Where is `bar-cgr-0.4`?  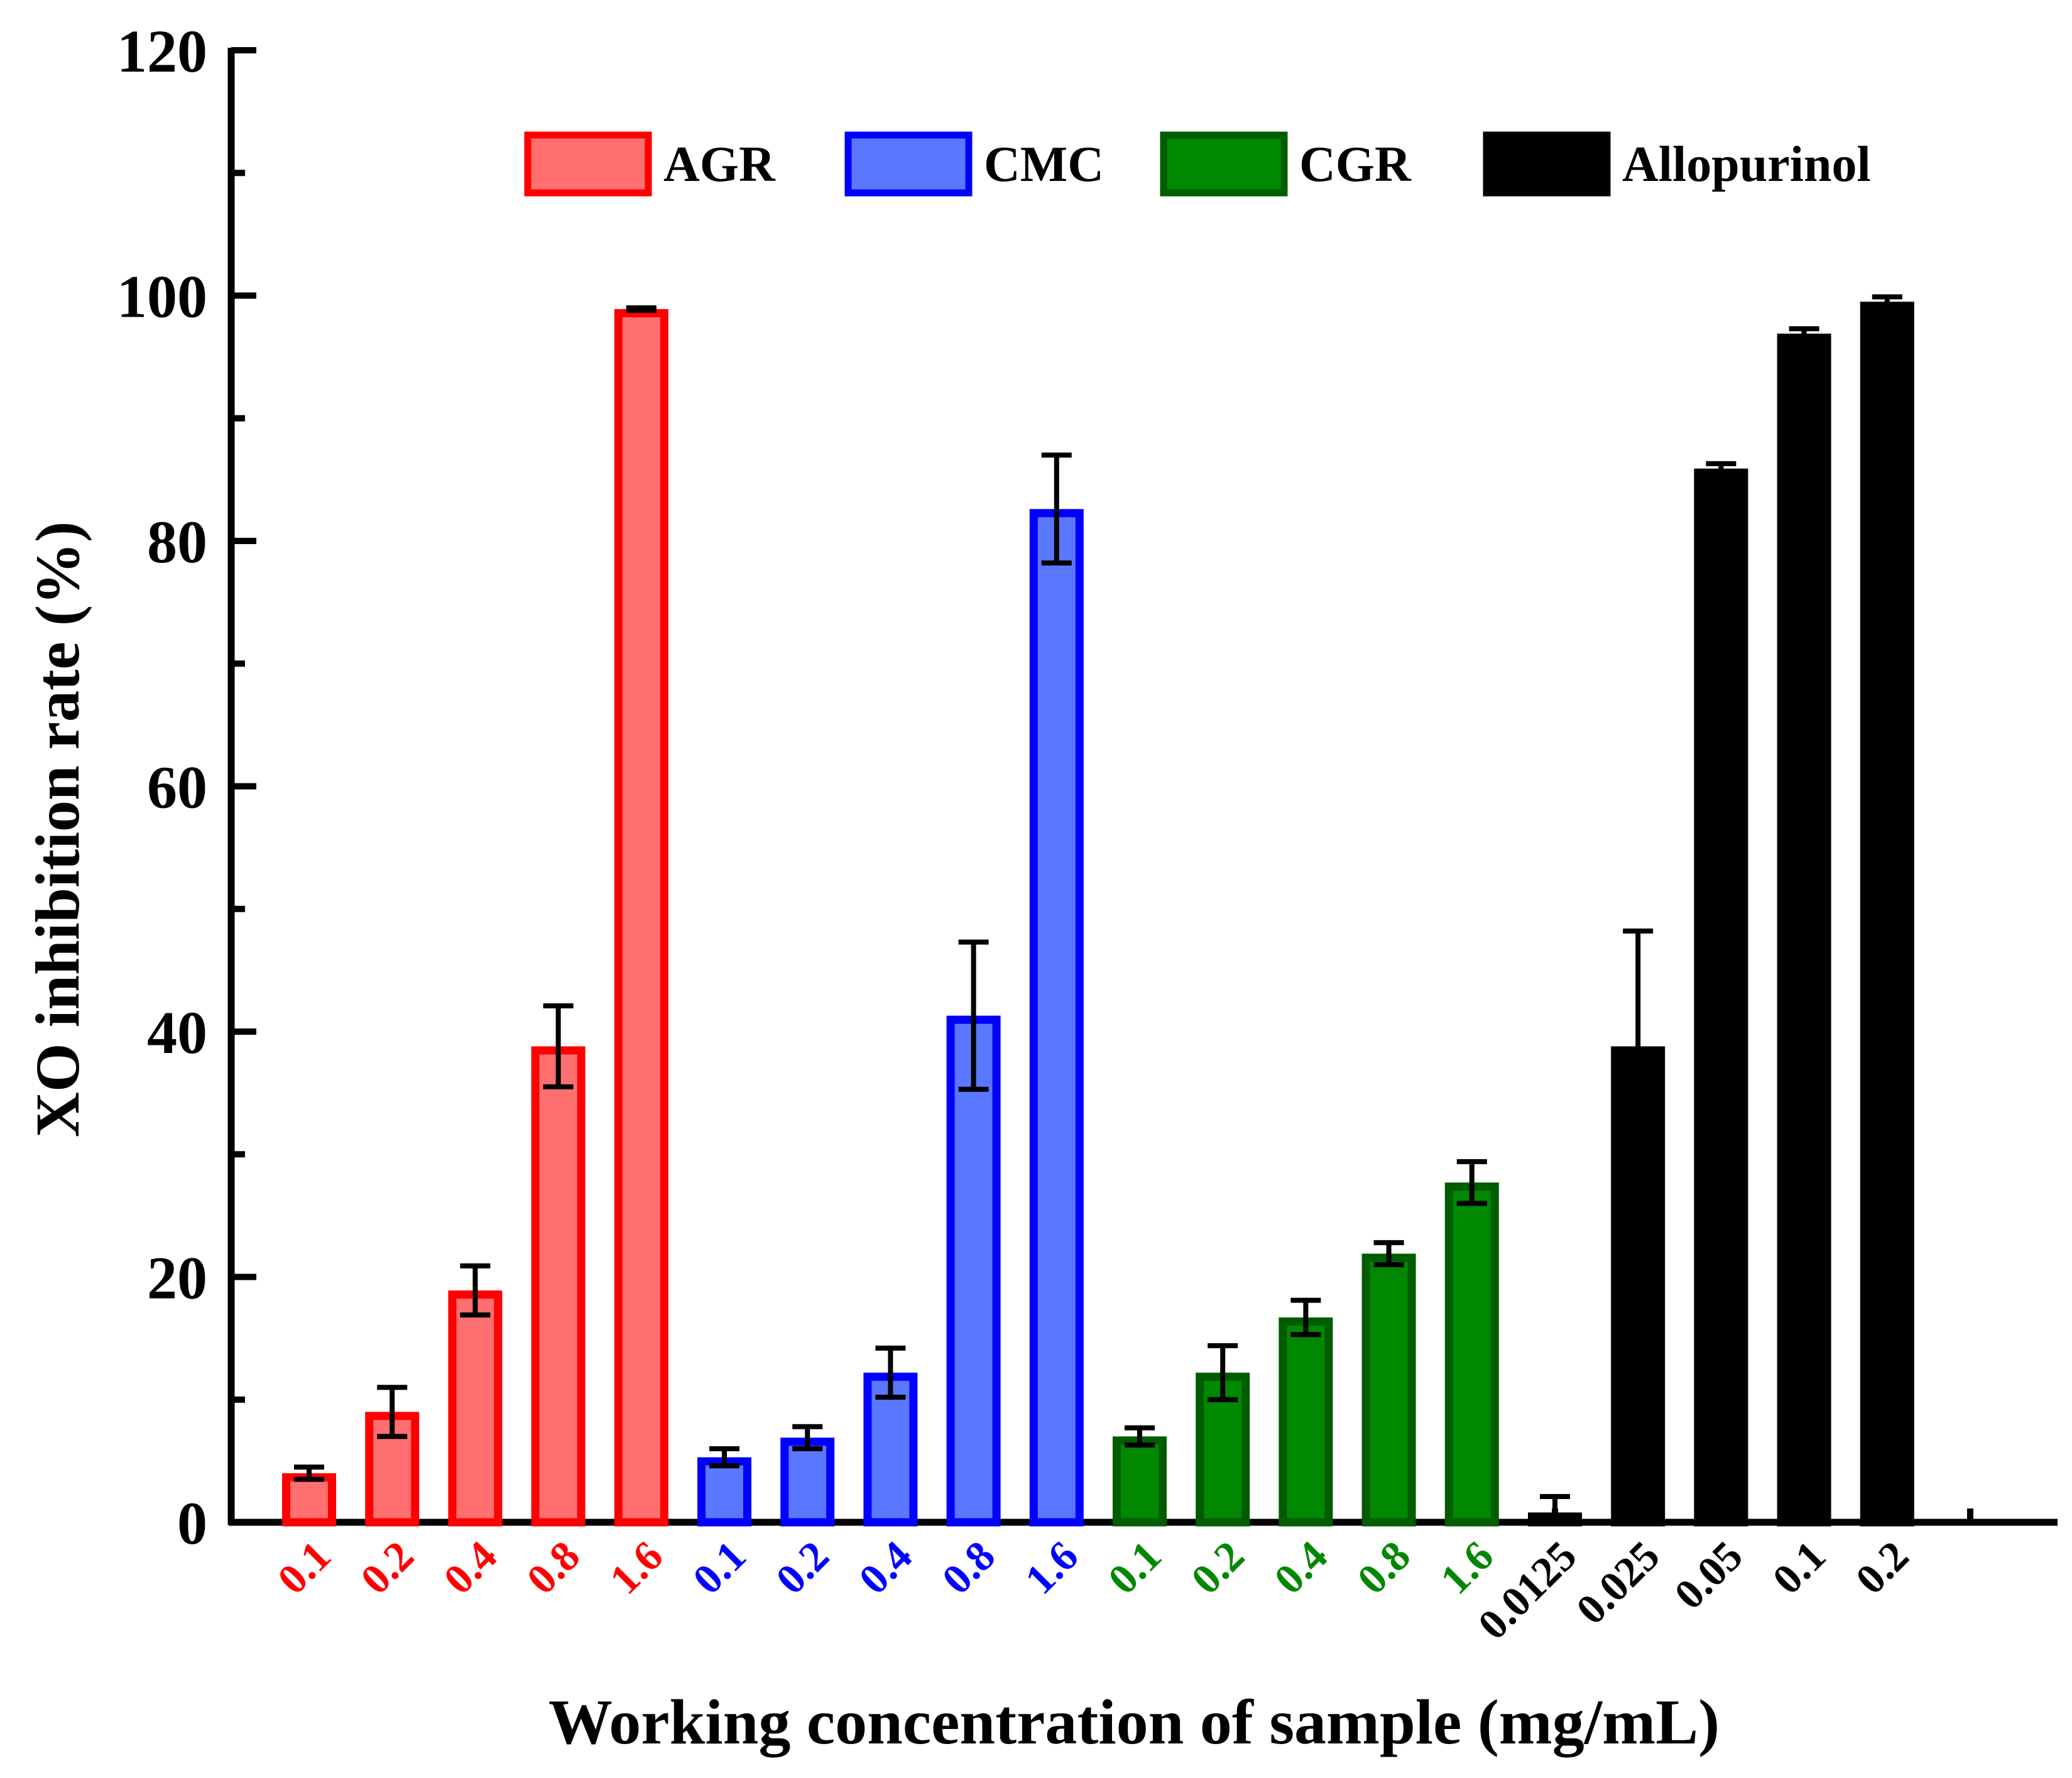
bar-cgr-0.4 is located at coordinates (1306, 1422).